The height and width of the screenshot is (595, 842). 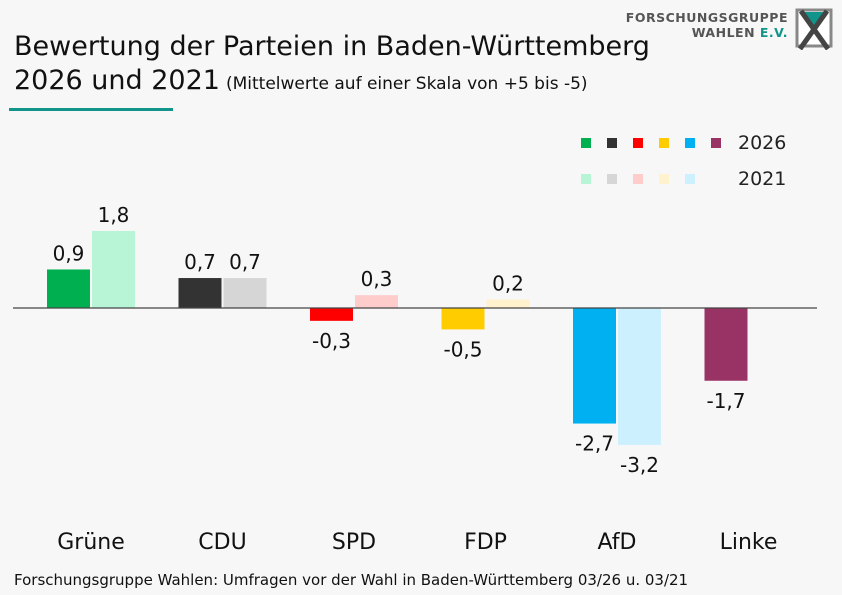 I want to click on bar-2021-FDP, so click(x=508, y=303).